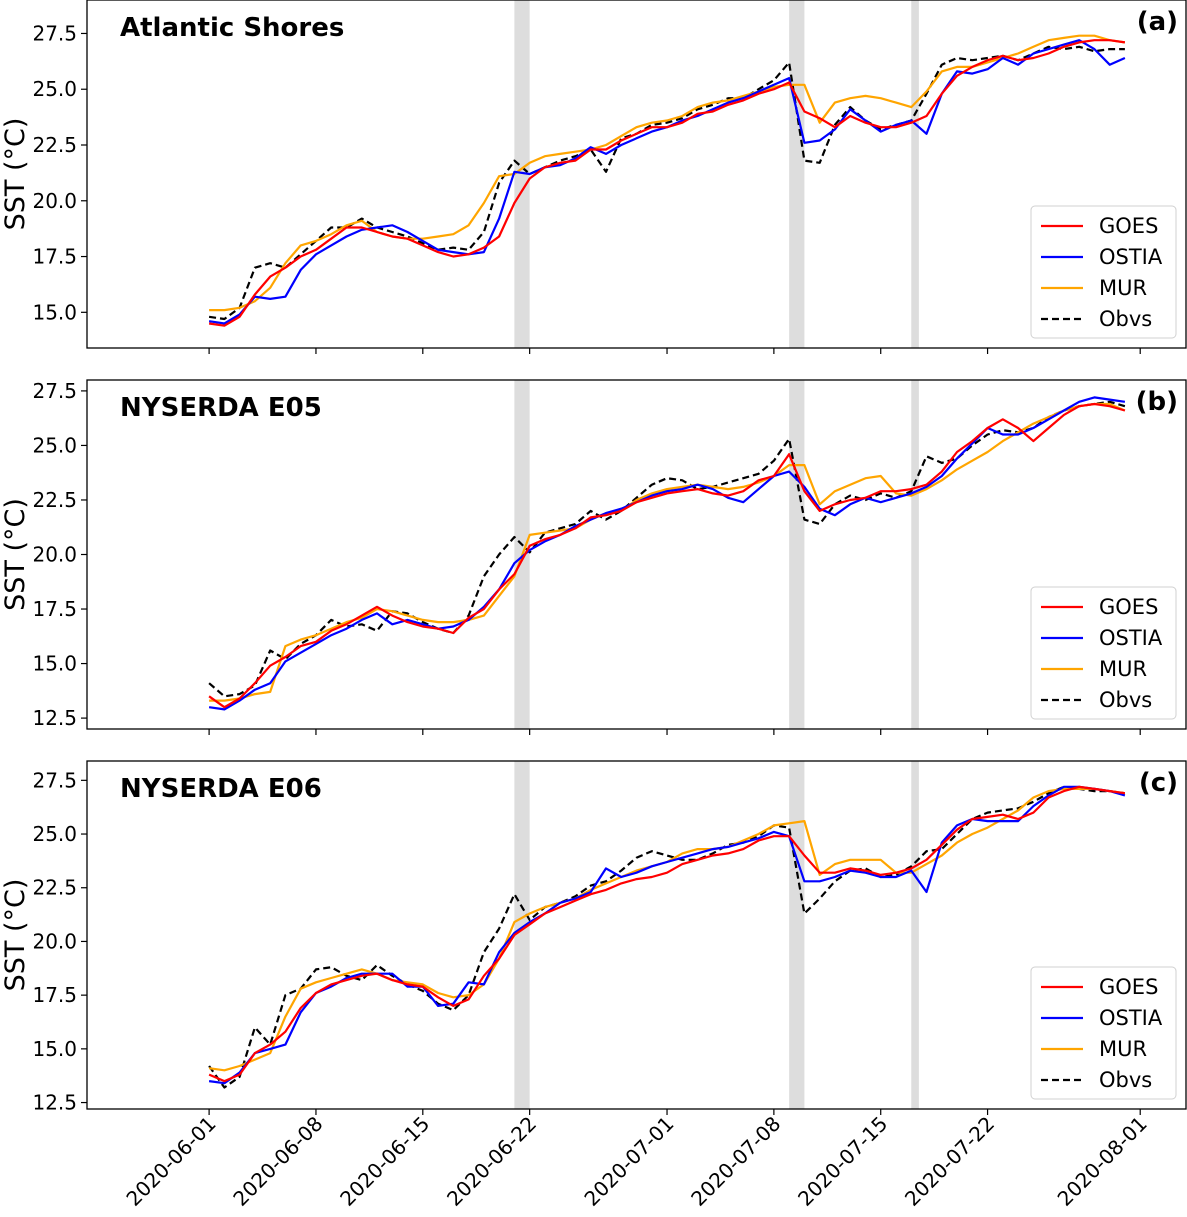 The image size is (1187, 1217). Describe the element at coordinates (1158, 783) in the screenshot. I see `panel-letter: (c)` at that location.